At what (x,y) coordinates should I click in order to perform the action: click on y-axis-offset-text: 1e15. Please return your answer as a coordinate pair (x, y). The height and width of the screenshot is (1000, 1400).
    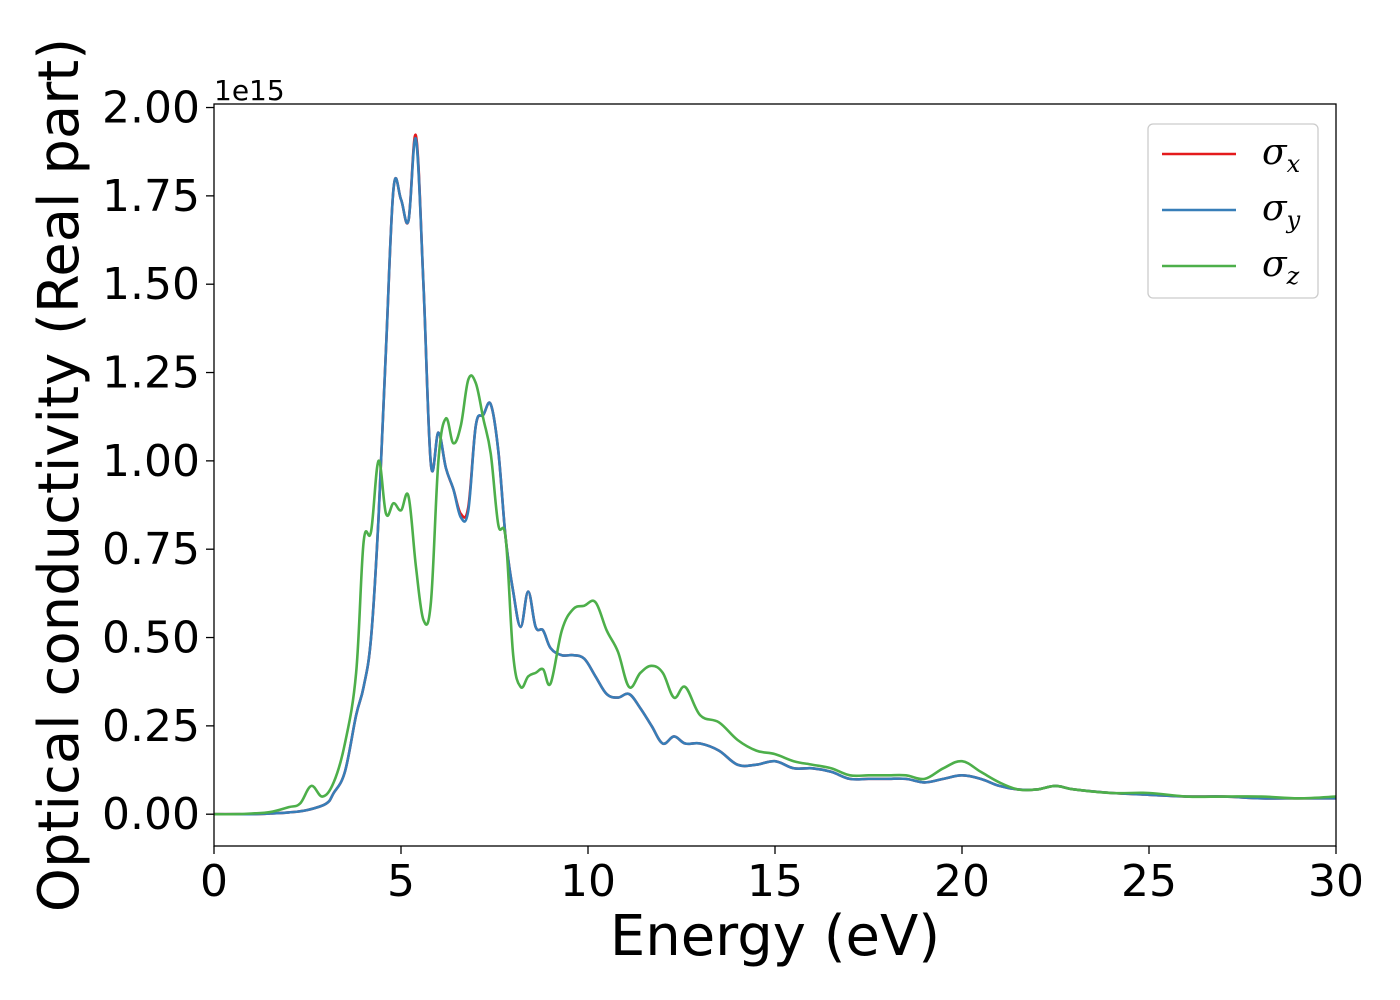
    Looking at the image, I should click on (249, 90).